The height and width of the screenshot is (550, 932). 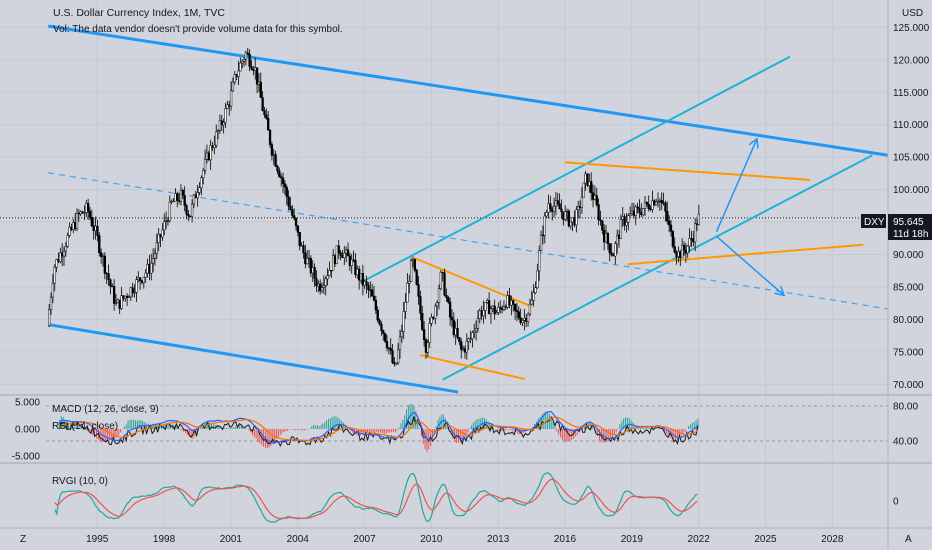 I want to click on macd-tick-label: -5.000, so click(x=26, y=457).